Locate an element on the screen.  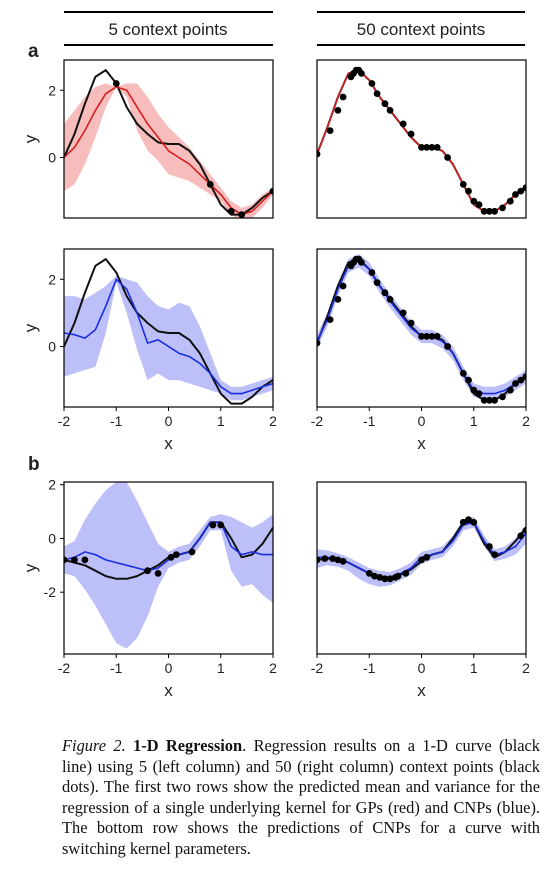
panel-r3c2: -2 -1 0 1 2 x is located at coordinates (420, 590).